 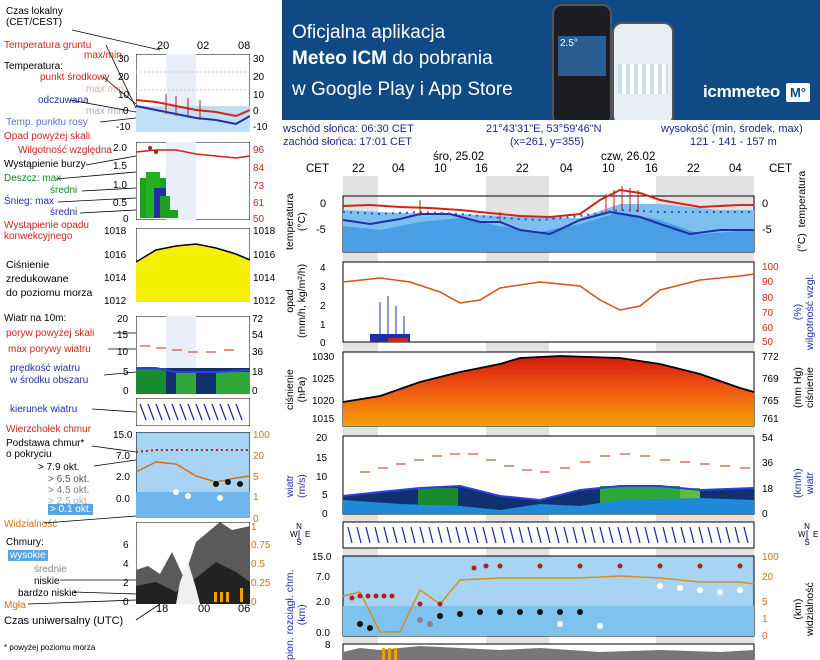 I want to click on legend-pressure-chart, so click(x=193, y=265).